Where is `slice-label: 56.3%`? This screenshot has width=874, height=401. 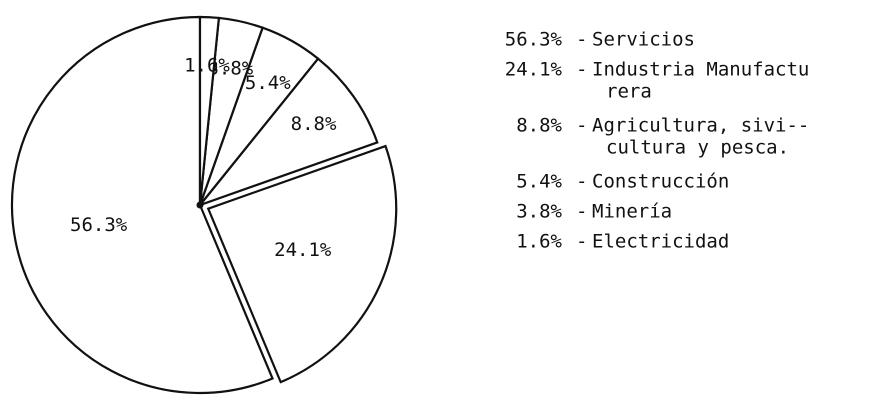 slice-label: 56.3% is located at coordinates (99, 225).